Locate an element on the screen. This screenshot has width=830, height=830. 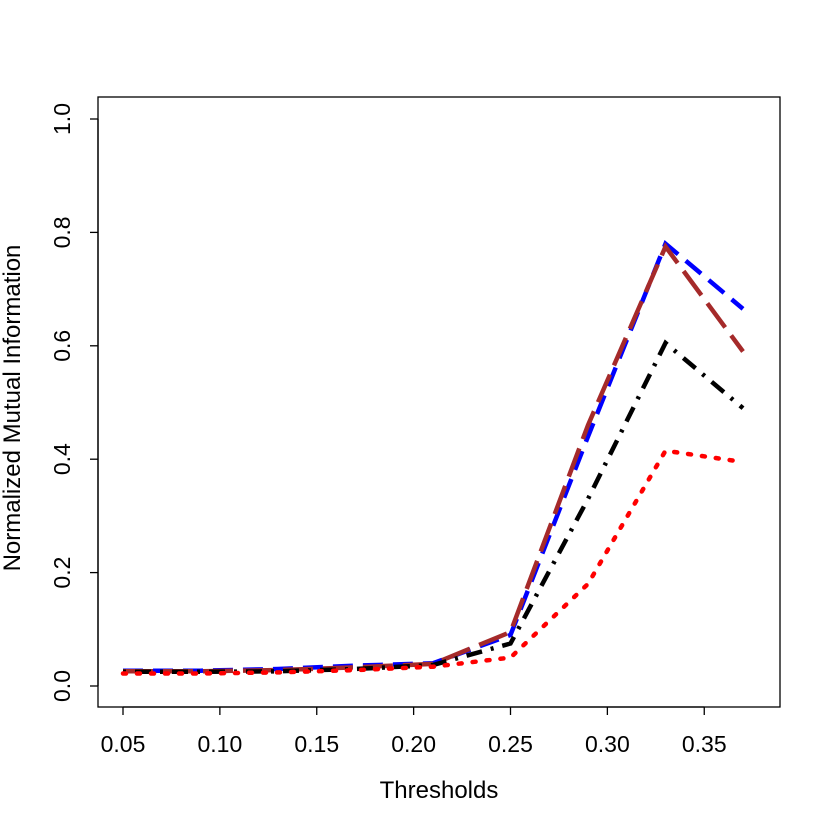
y-axis-title: Normalized Mutual Information is located at coordinates (13, 408).